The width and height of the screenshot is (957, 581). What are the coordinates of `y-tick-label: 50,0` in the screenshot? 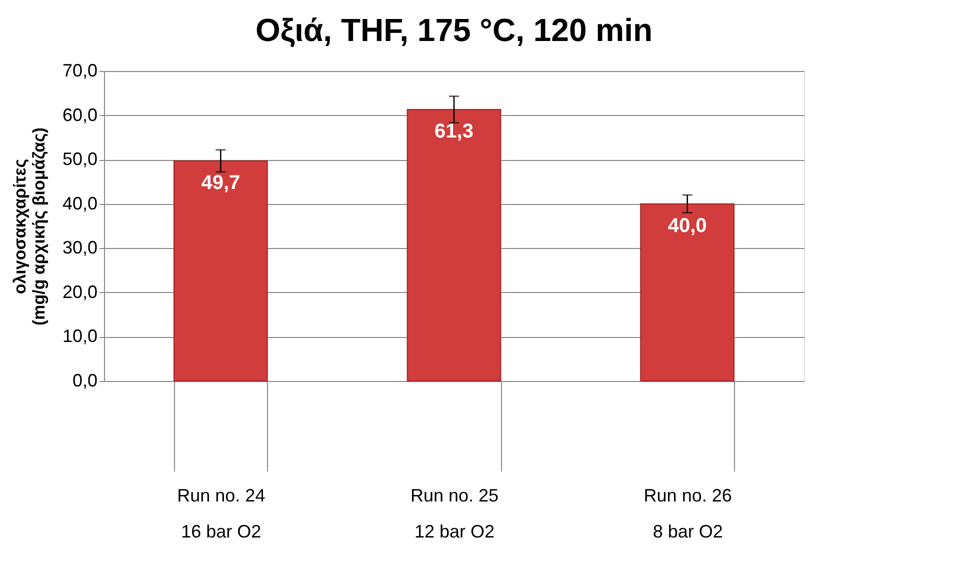 It's located at (80, 159).